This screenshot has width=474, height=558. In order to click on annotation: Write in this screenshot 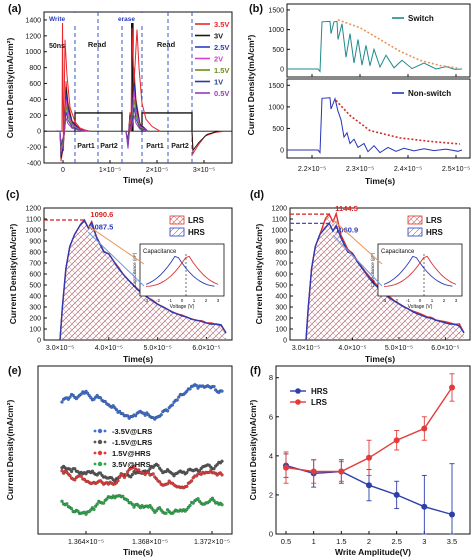, I will do `click(57, 19)`.